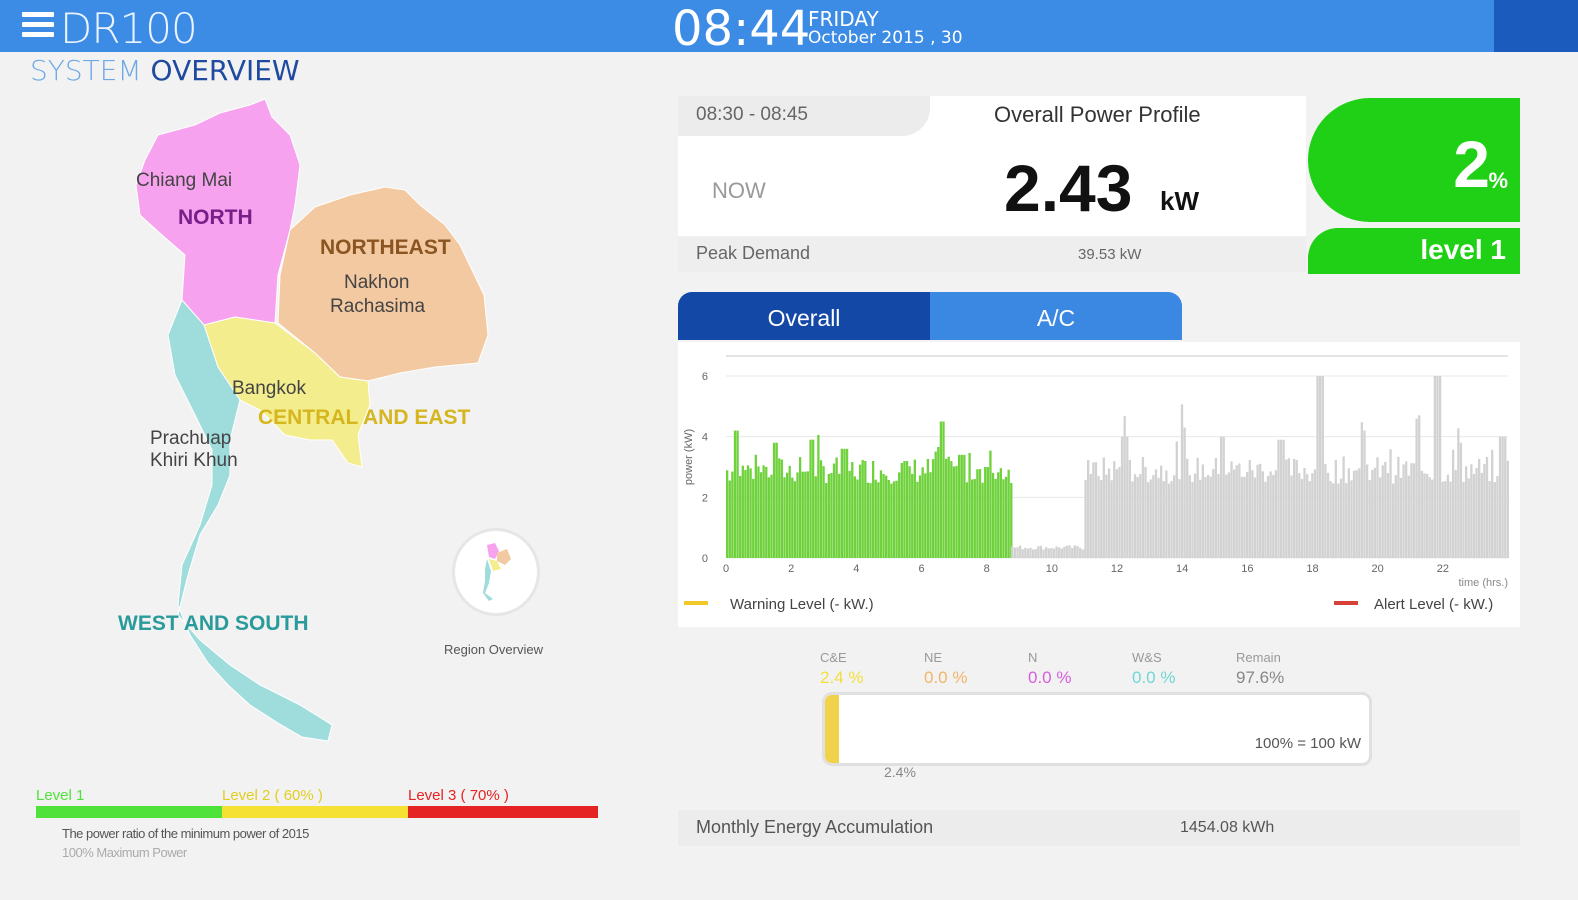  What do you see at coordinates (842, 677) in the screenshot?
I see `breakdown-value-ce: 2.4 %` at bounding box center [842, 677].